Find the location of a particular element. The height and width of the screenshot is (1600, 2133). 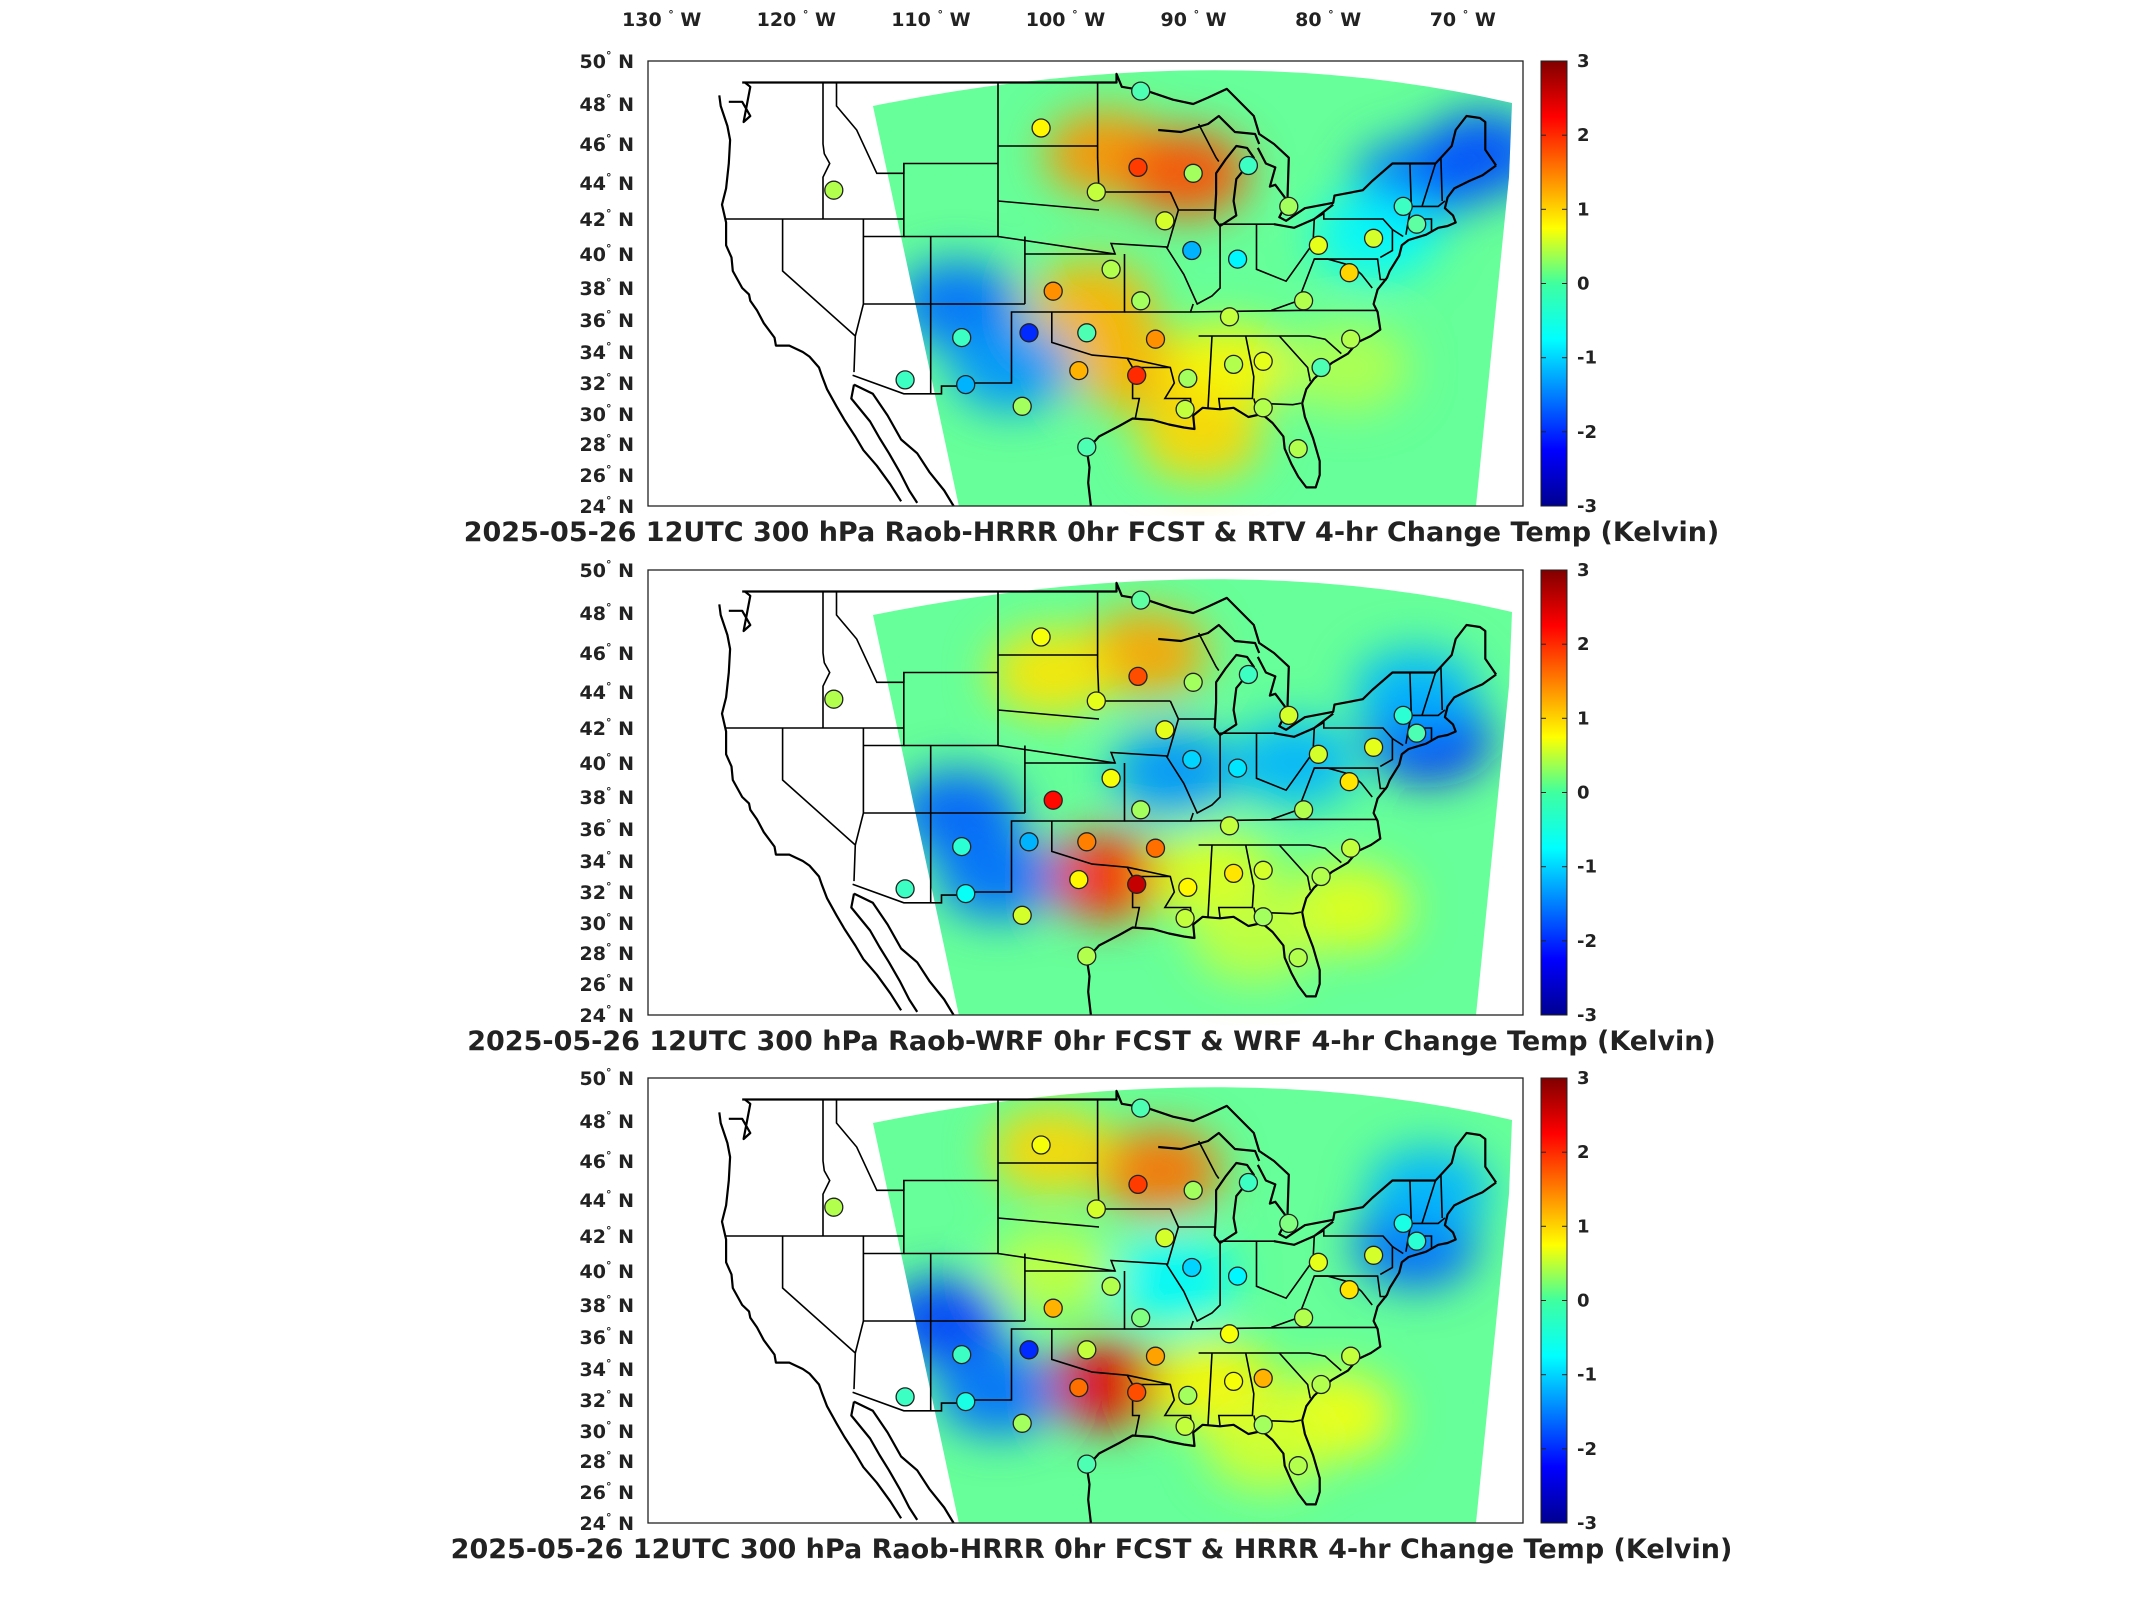

lat-tick-label: 30° N is located at coordinates (607, 1431).